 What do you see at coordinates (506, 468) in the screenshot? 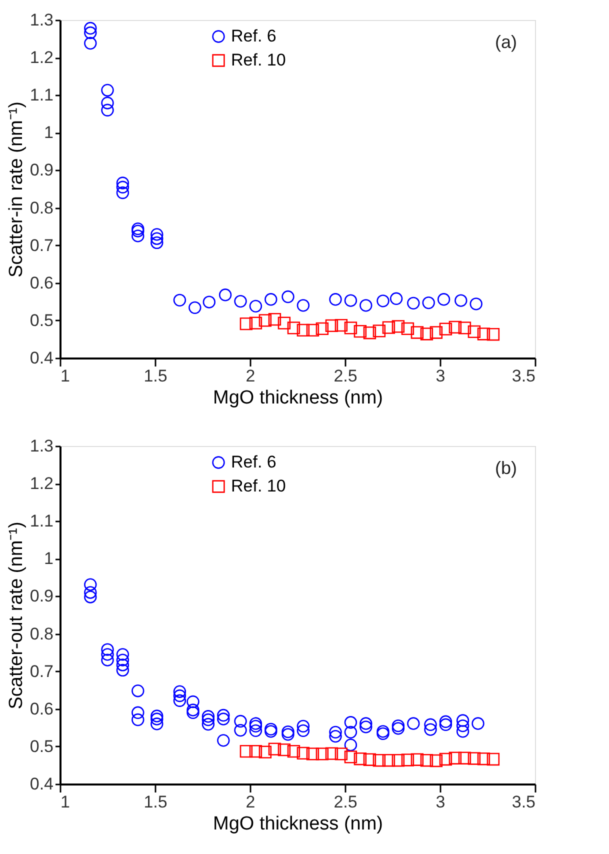
I see `annotation: (b)` at bounding box center [506, 468].